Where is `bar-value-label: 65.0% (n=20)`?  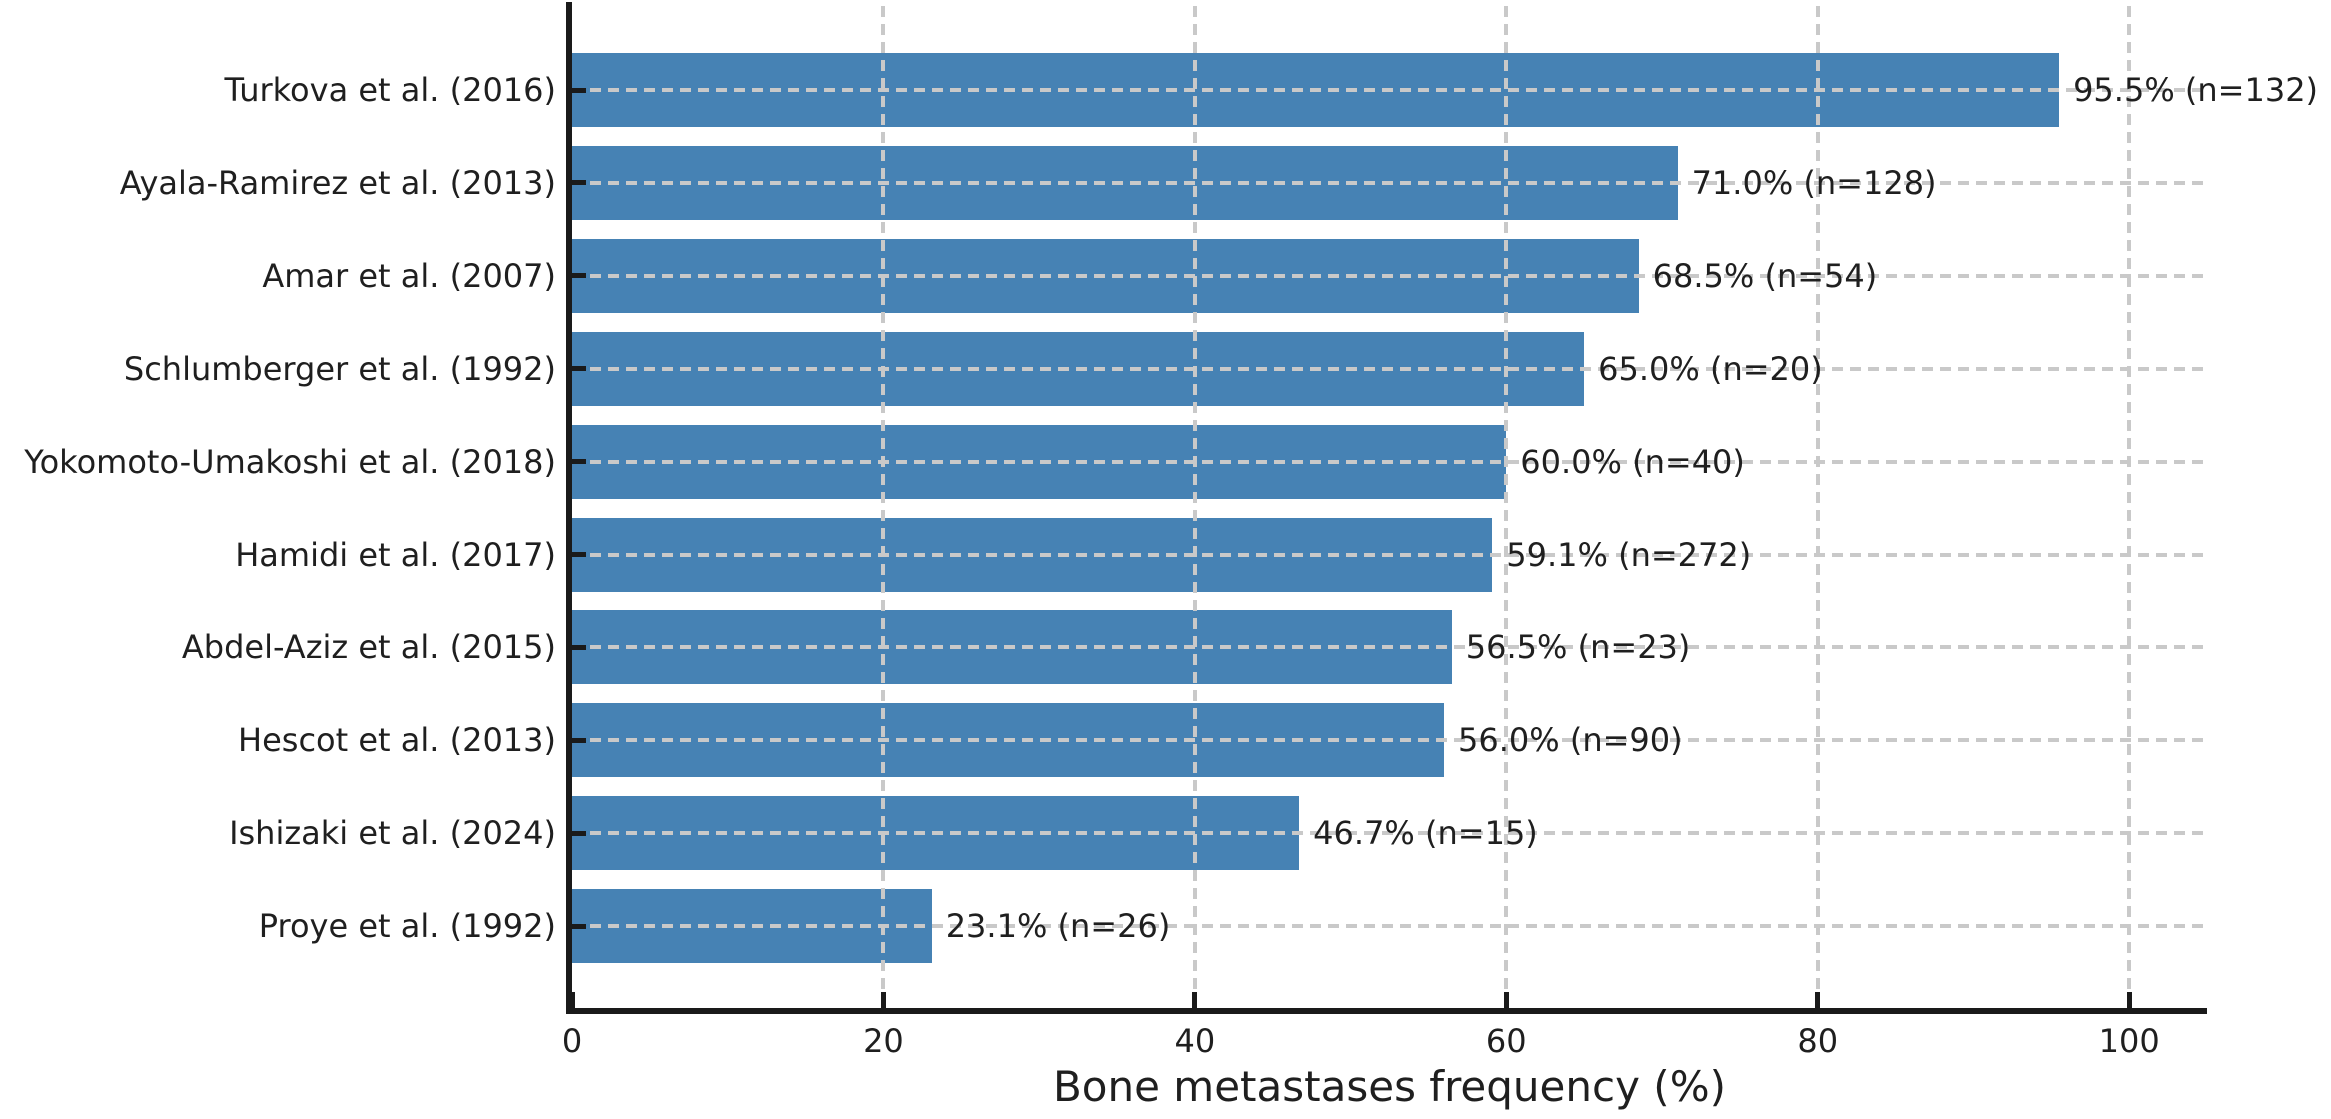 bar-value-label: 65.0% (n=20) is located at coordinates (1710, 368).